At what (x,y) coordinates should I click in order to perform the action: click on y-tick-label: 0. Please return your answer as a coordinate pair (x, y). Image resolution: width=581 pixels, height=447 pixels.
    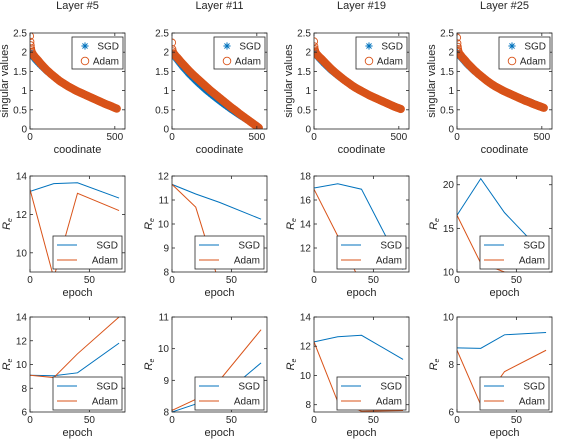
    Looking at the image, I should click on (308, 130).